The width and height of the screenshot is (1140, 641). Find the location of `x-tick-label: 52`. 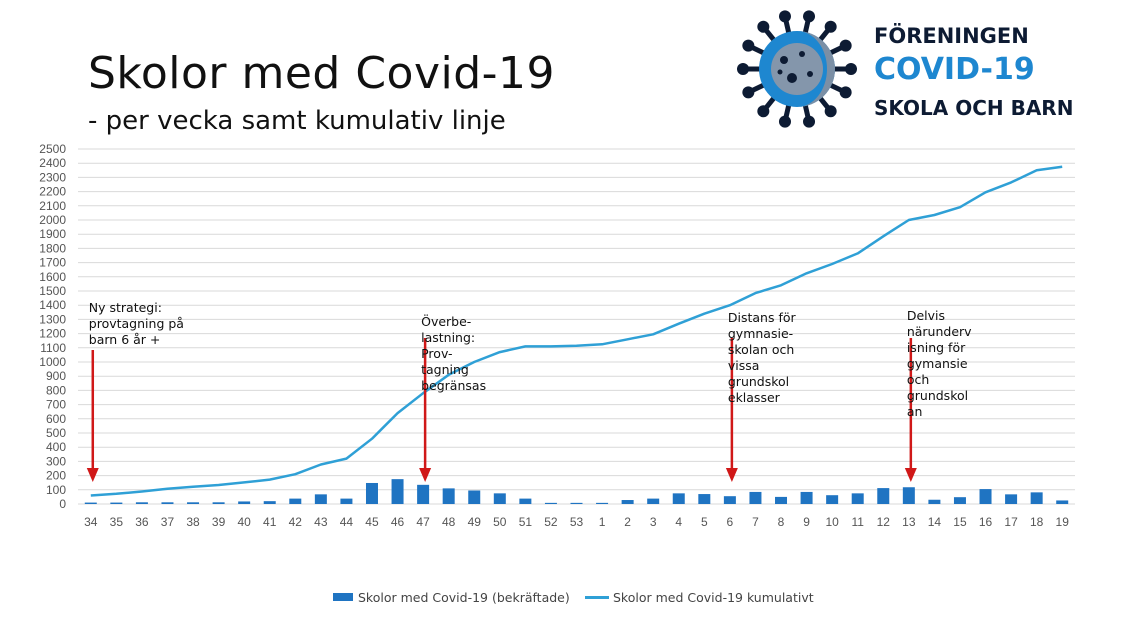

x-tick-label: 52 is located at coordinates (551, 522).